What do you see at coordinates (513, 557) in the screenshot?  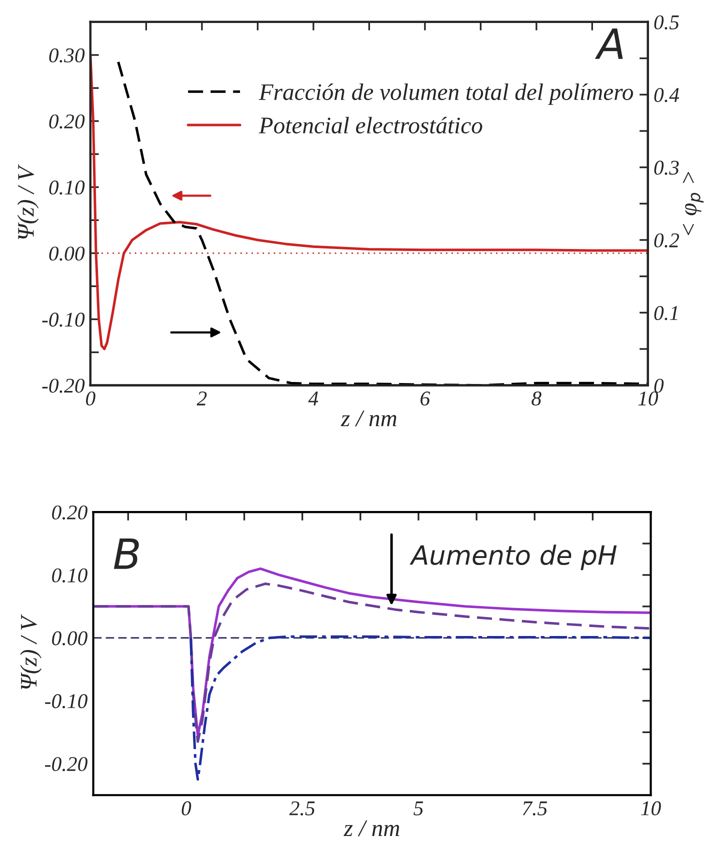 I see `annotation: Aumento de pH` at bounding box center [513, 557].